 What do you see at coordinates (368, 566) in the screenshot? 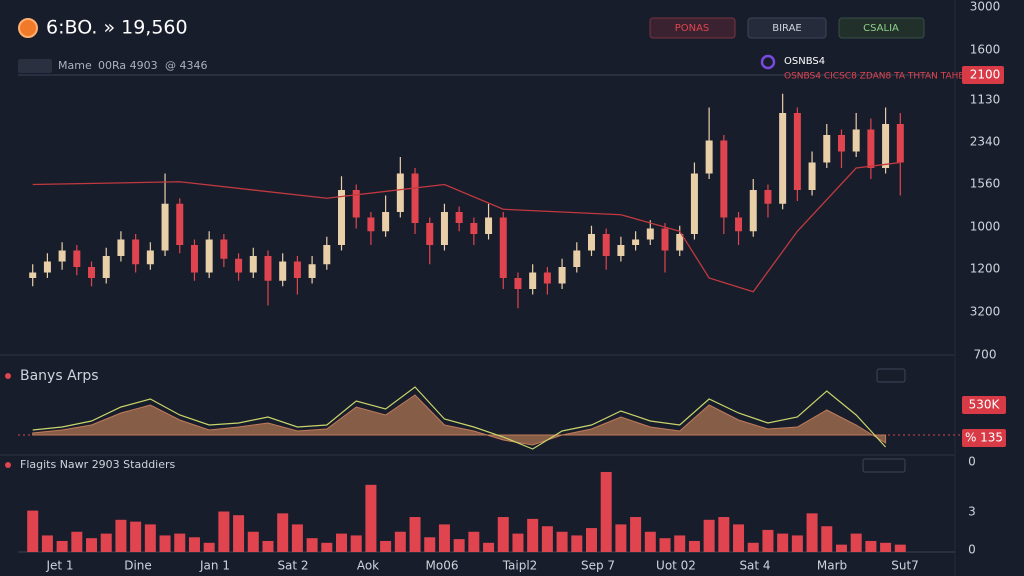
I see `time-label: Aok` at bounding box center [368, 566].